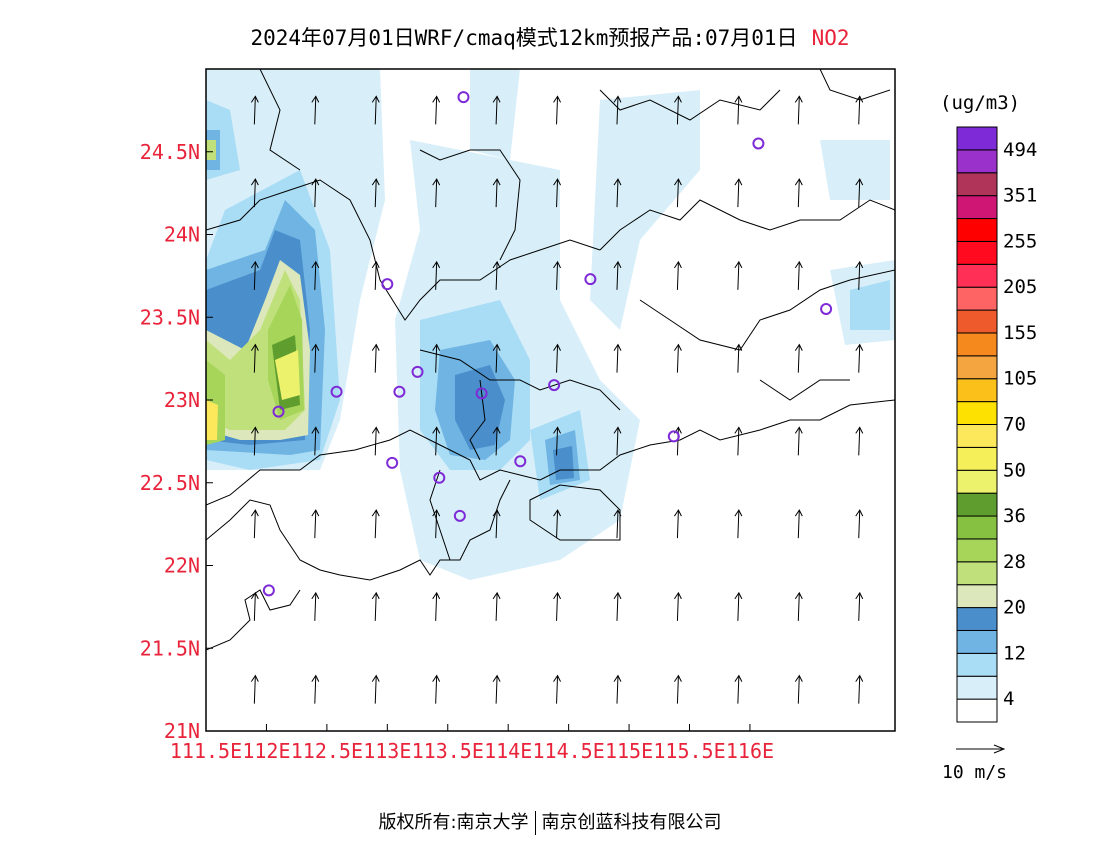 The height and width of the screenshot is (850, 1100). I want to click on map-title: 2024年07月01日WRF/cmaq模式12km预报产品:07月01日 NO2, so click(550, 37).